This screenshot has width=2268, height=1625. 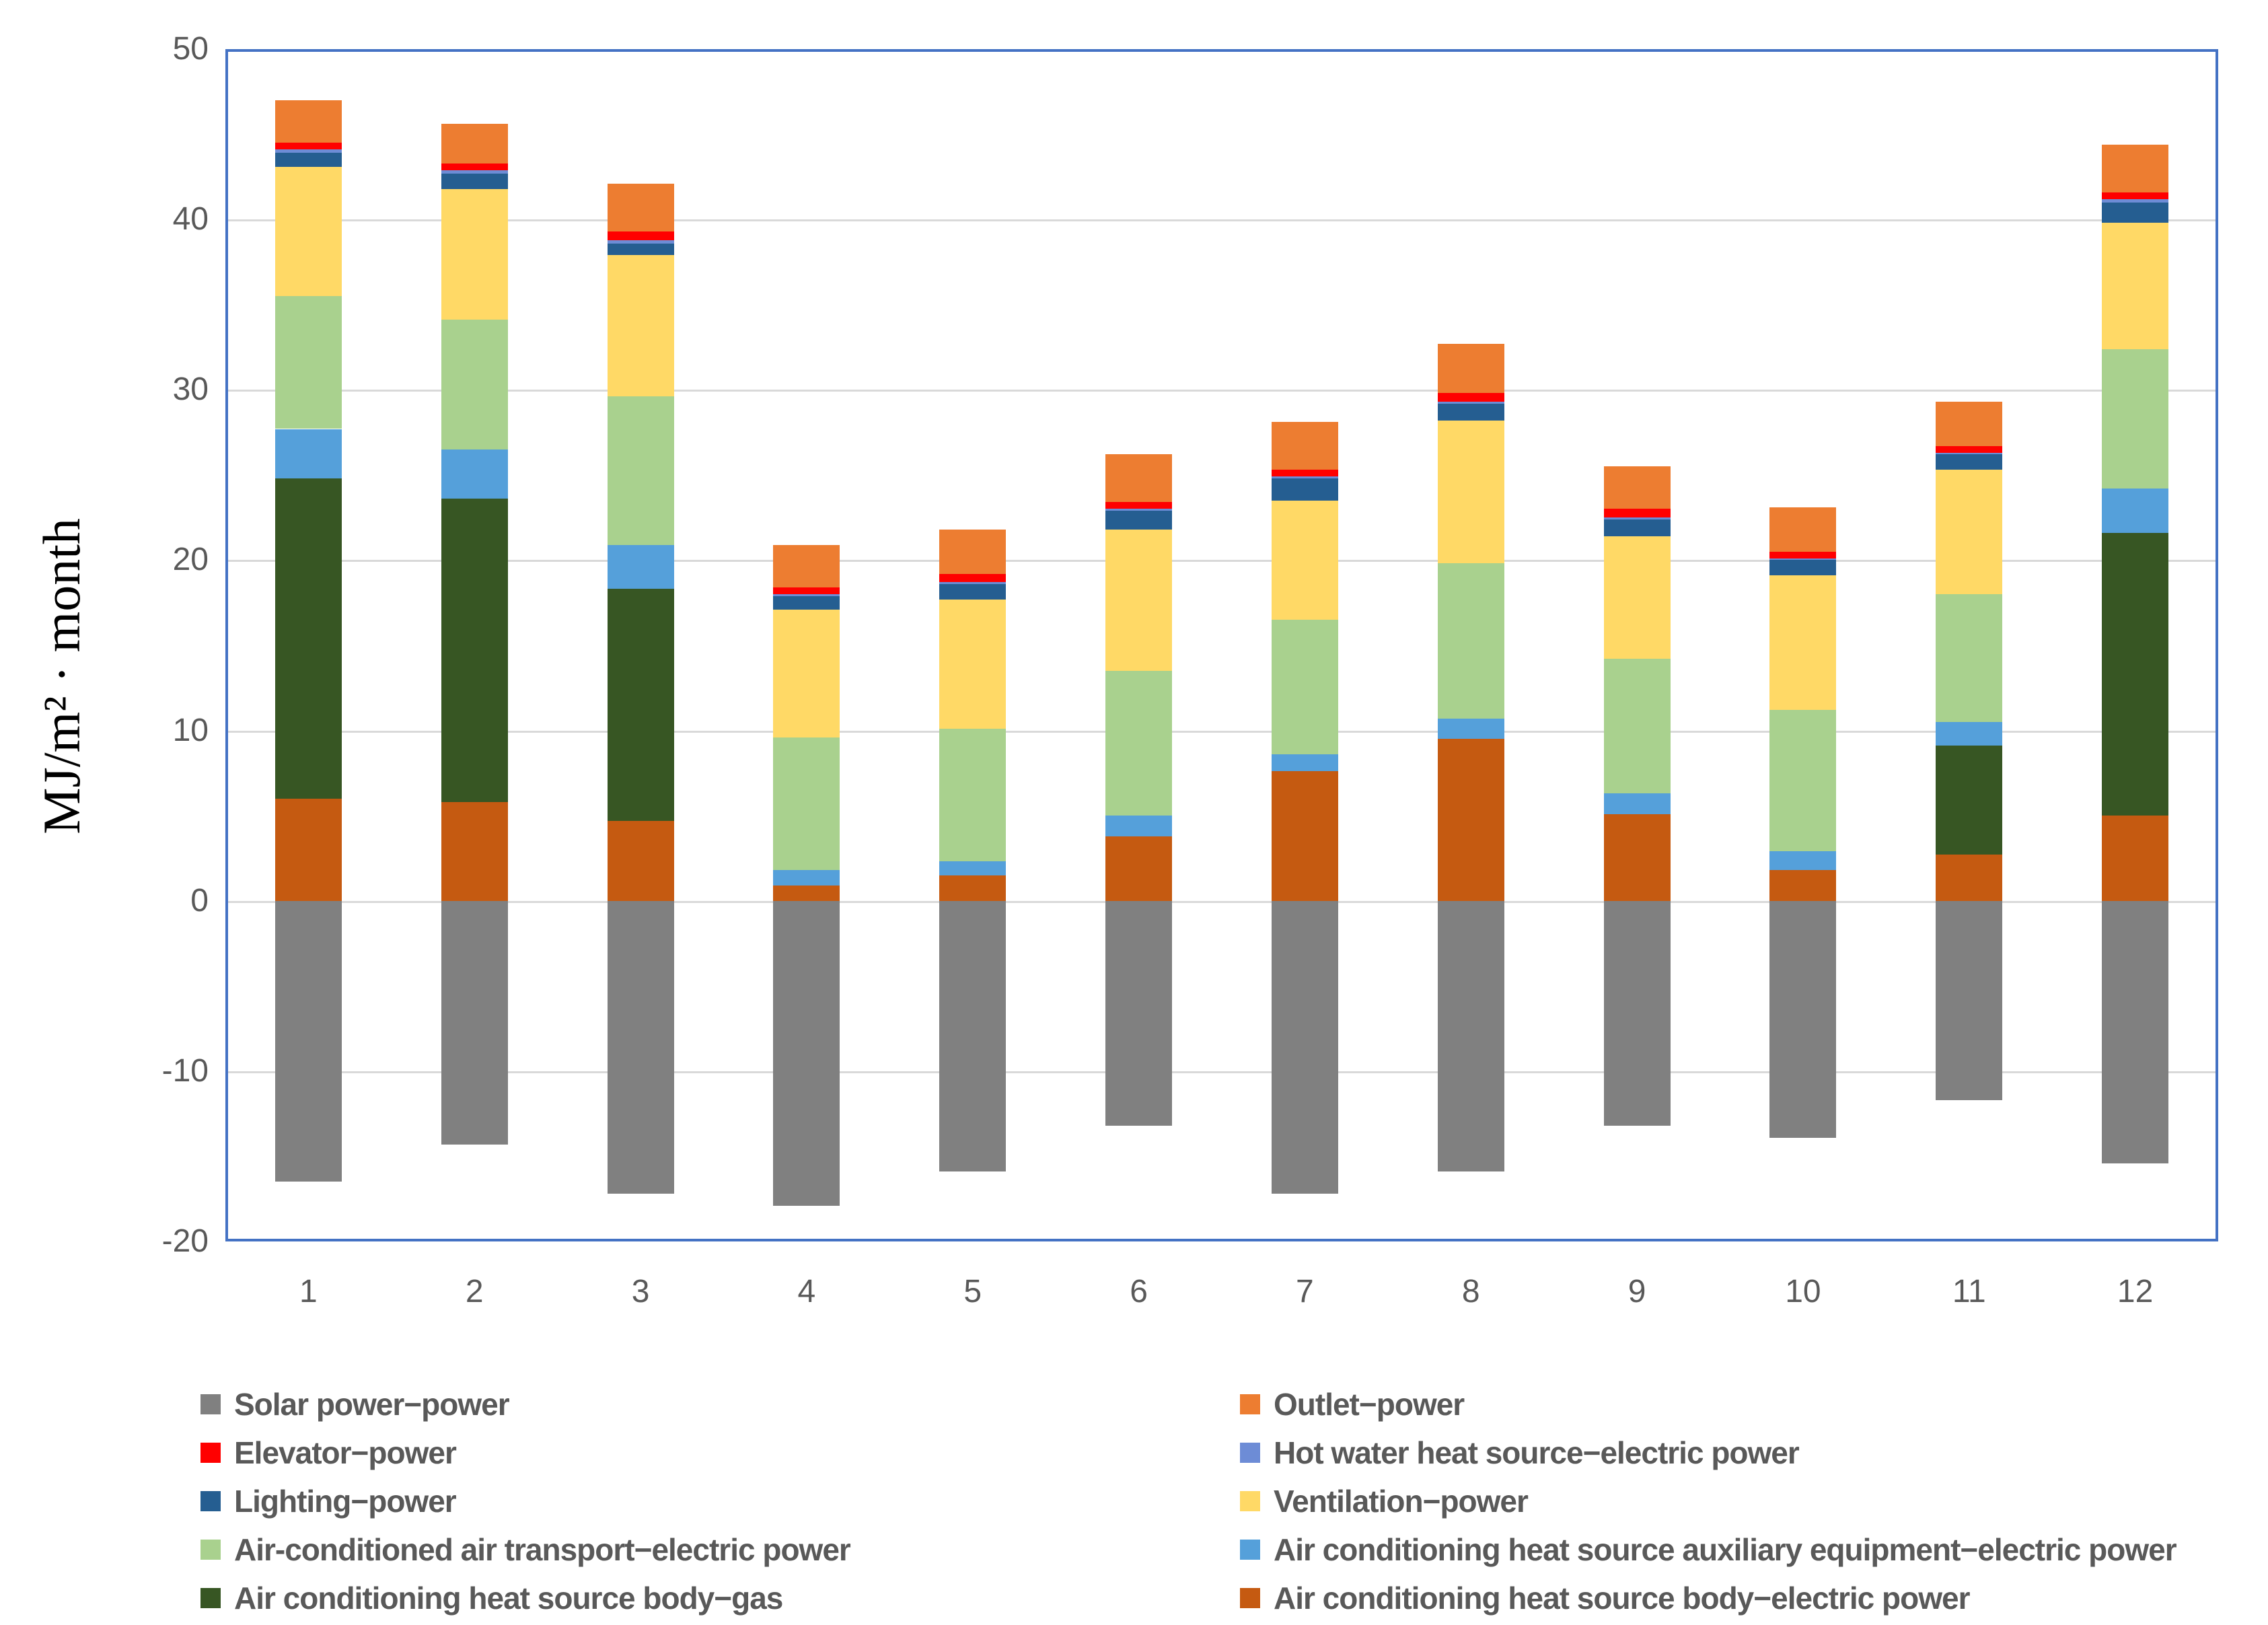 I want to click on x-tick-label-10: 10, so click(x=1803, y=1291).